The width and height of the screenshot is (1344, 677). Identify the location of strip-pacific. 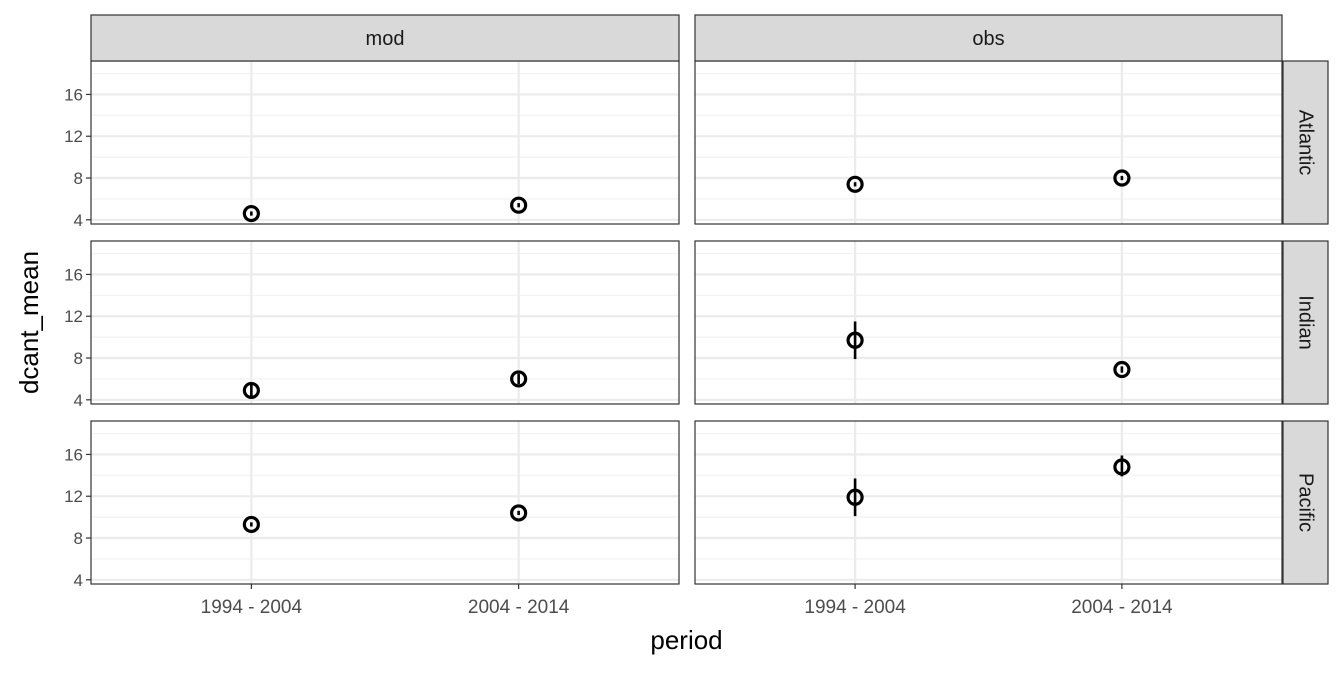
(1305, 502).